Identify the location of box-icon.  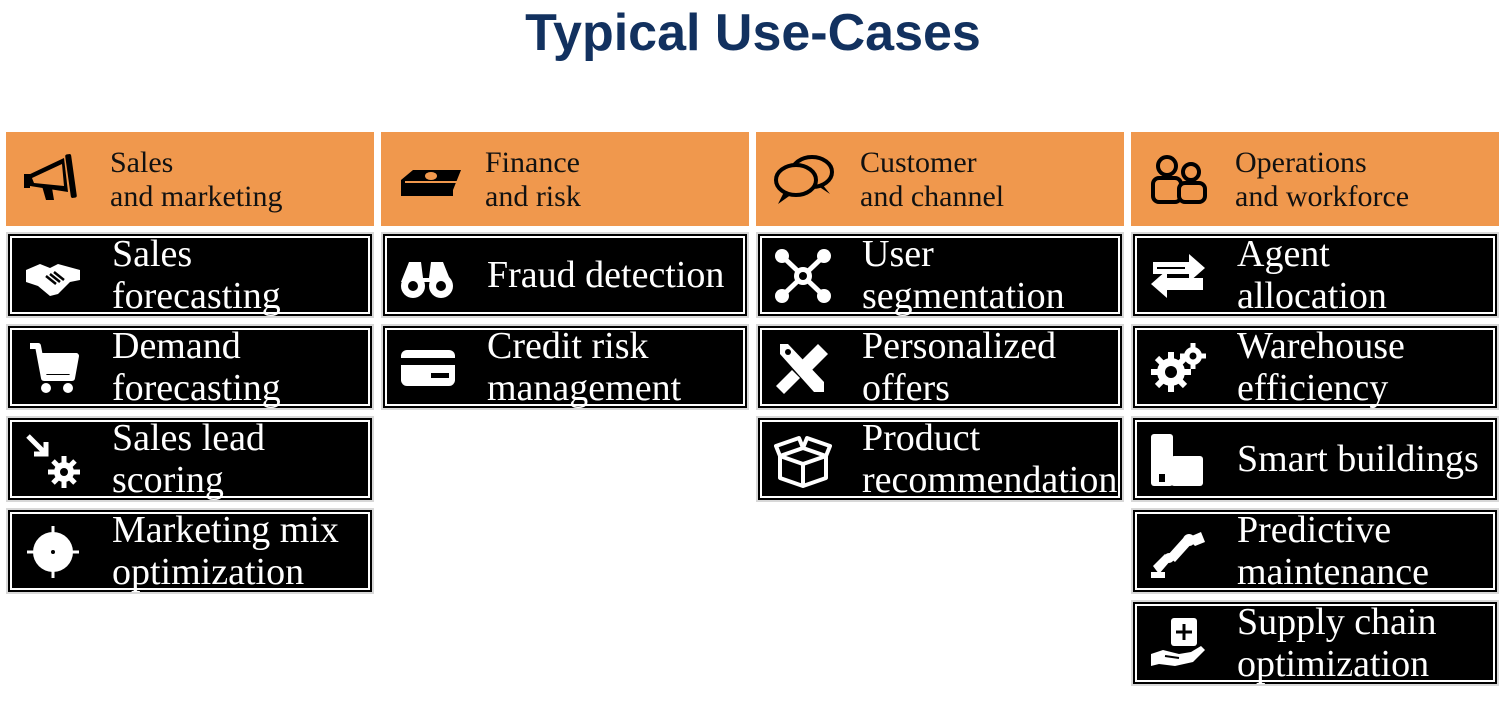
(803, 460).